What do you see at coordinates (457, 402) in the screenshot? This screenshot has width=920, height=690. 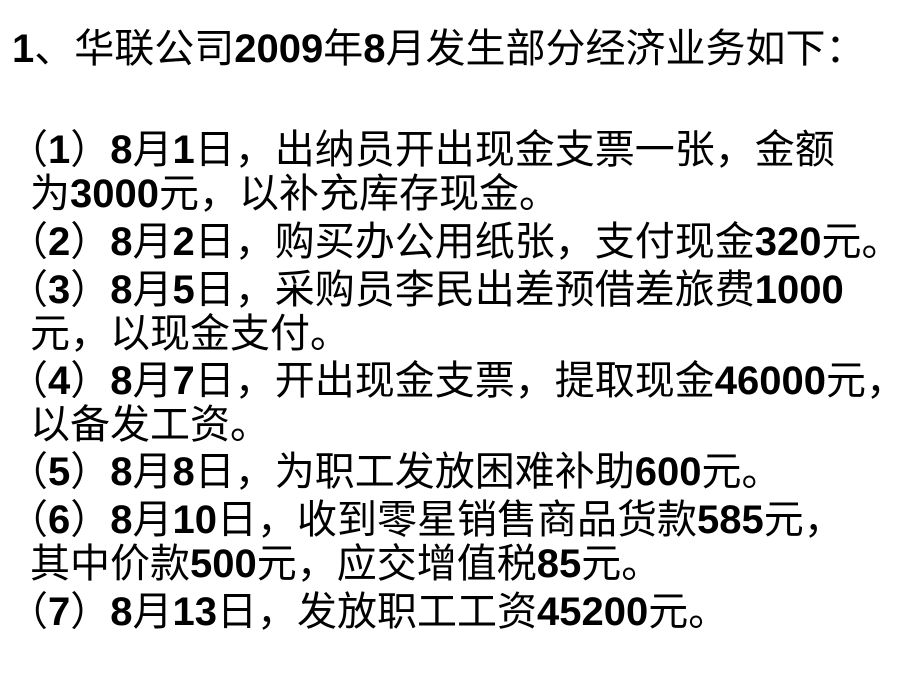 I see `business-item-4: （4）8月7日，开出现金支票，提取现金46000元， 以备发工资。` at bounding box center [457, 402].